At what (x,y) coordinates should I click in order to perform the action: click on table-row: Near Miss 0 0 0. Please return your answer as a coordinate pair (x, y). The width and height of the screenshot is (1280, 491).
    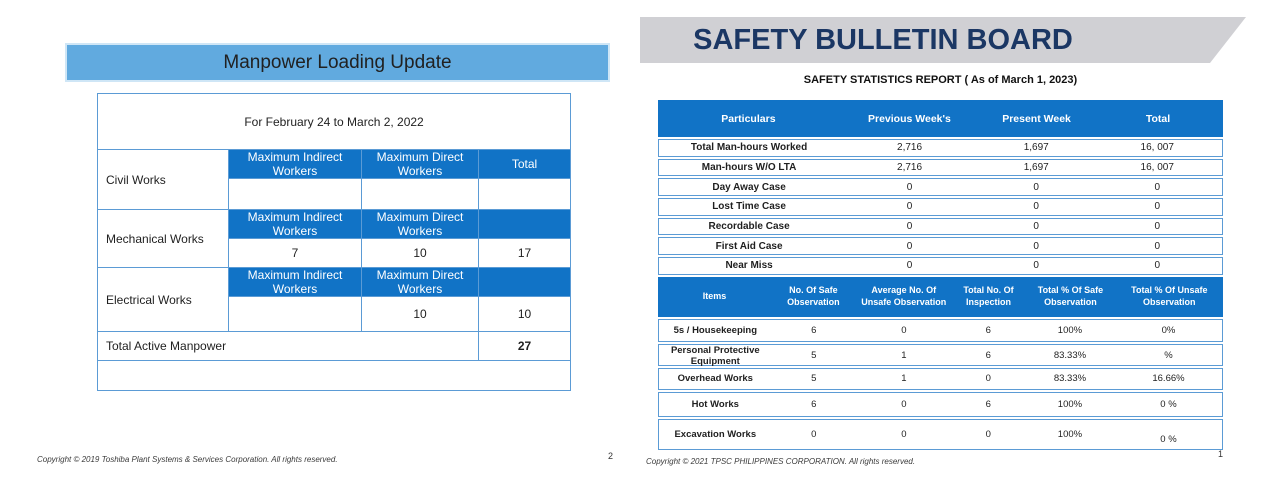
    Looking at the image, I should click on (940, 266).